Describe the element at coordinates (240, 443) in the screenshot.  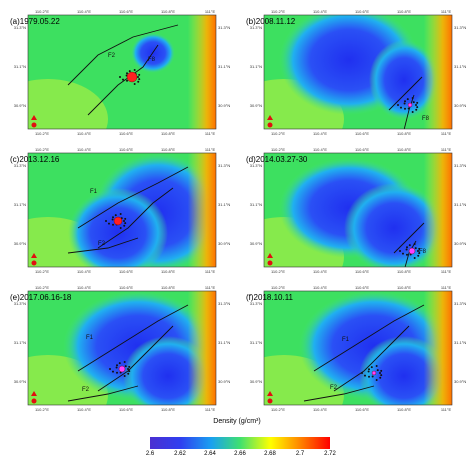
I see `colorbar` at that location.